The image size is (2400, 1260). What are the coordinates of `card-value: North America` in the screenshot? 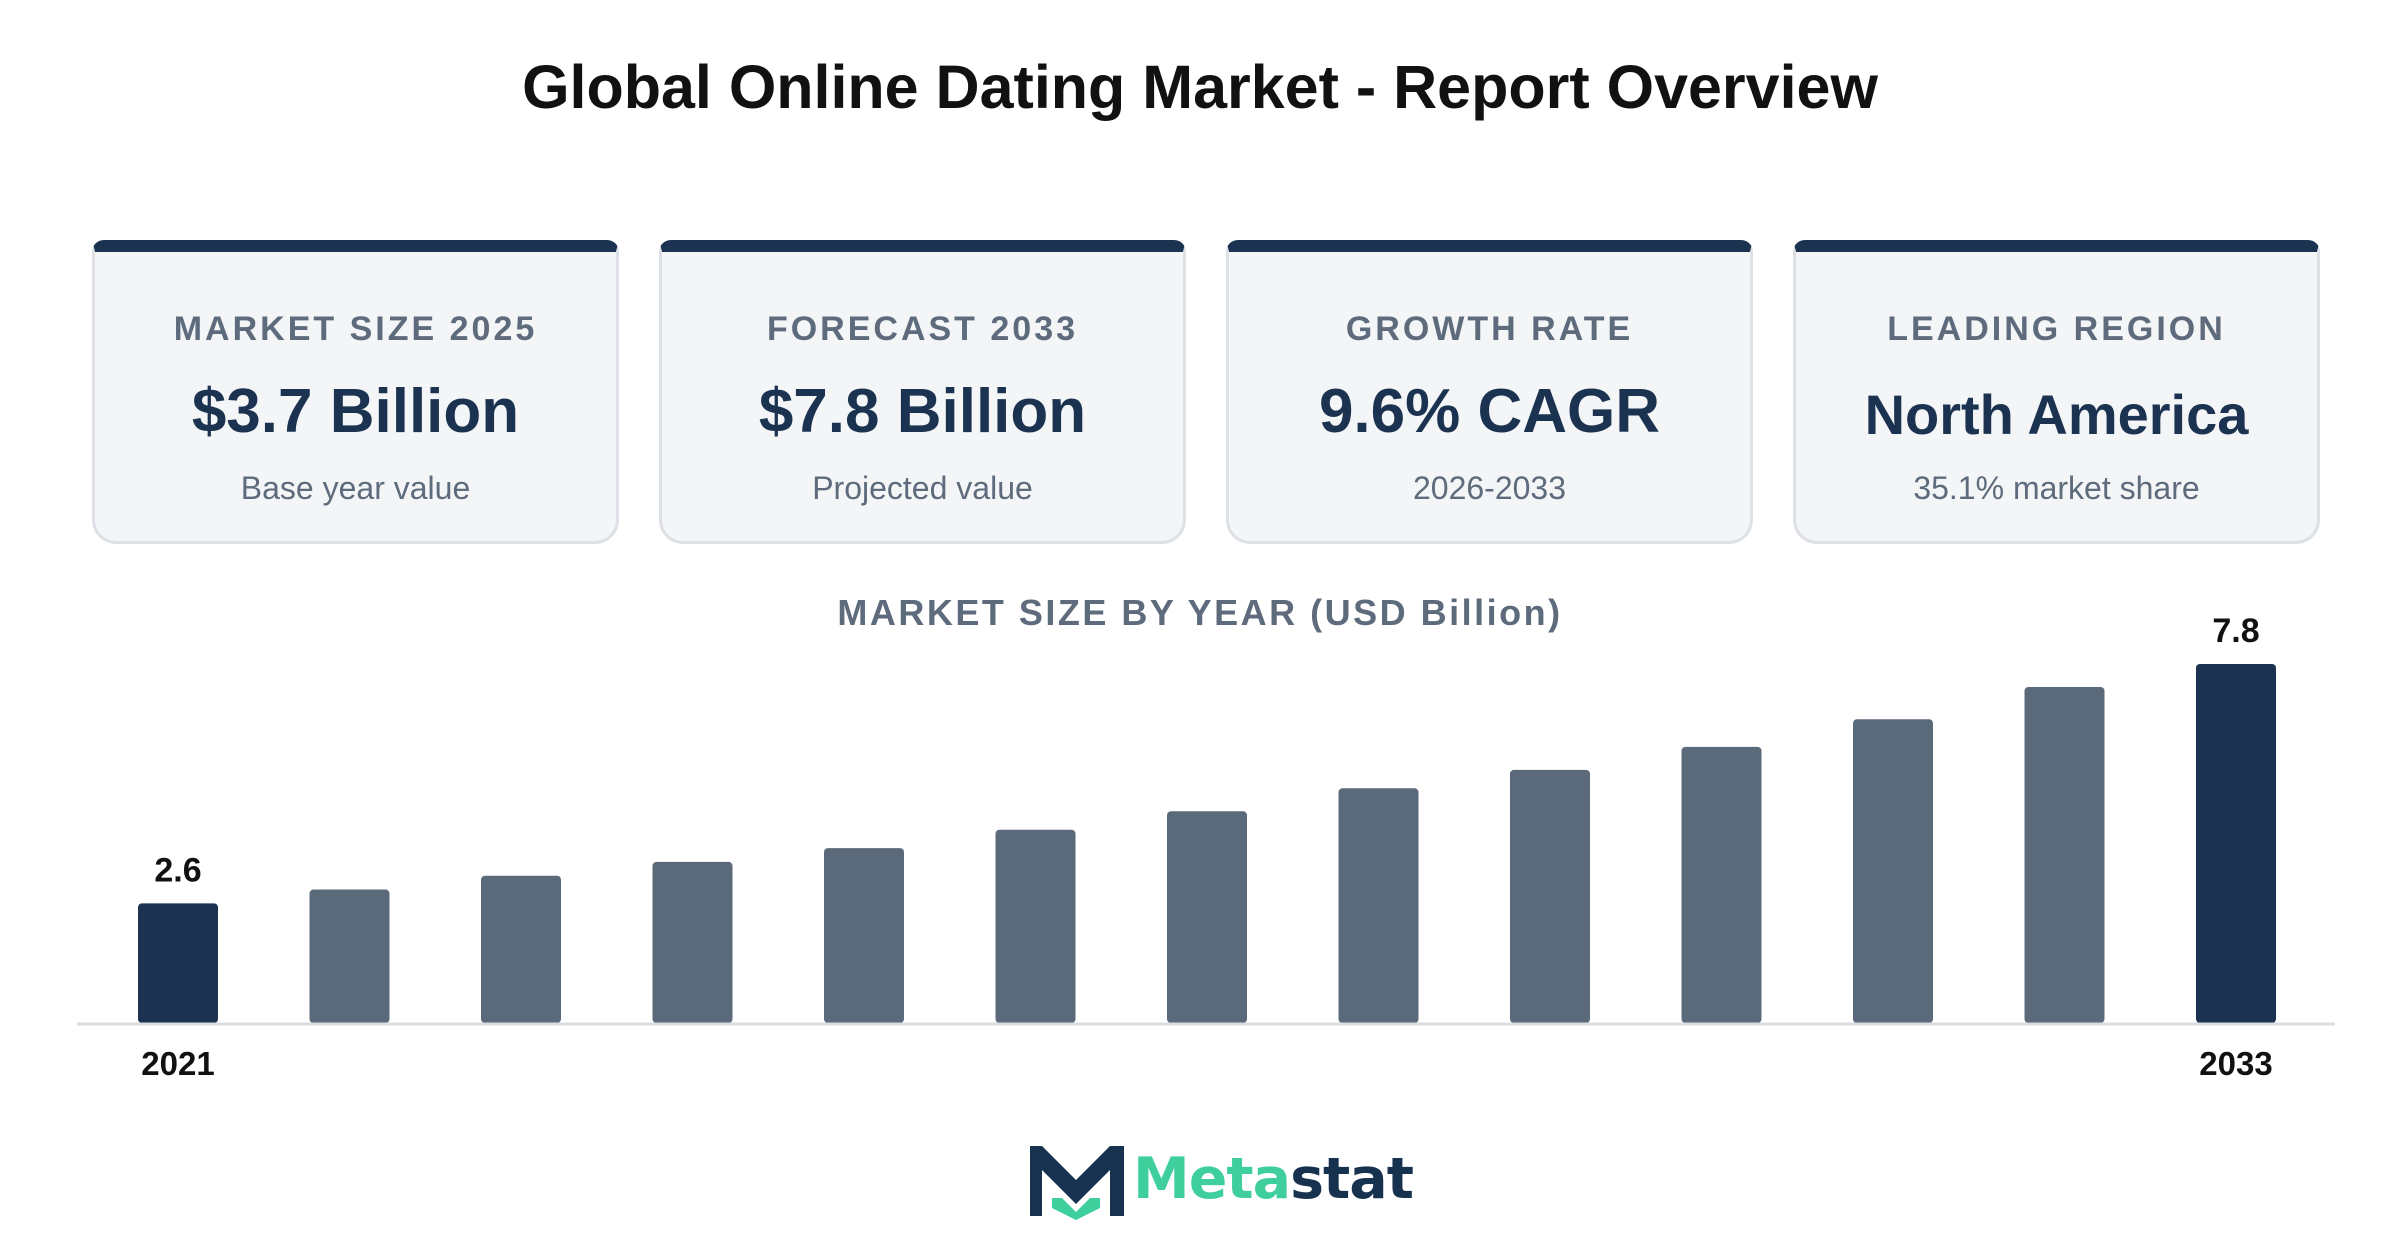 It's located at (2056, 414).